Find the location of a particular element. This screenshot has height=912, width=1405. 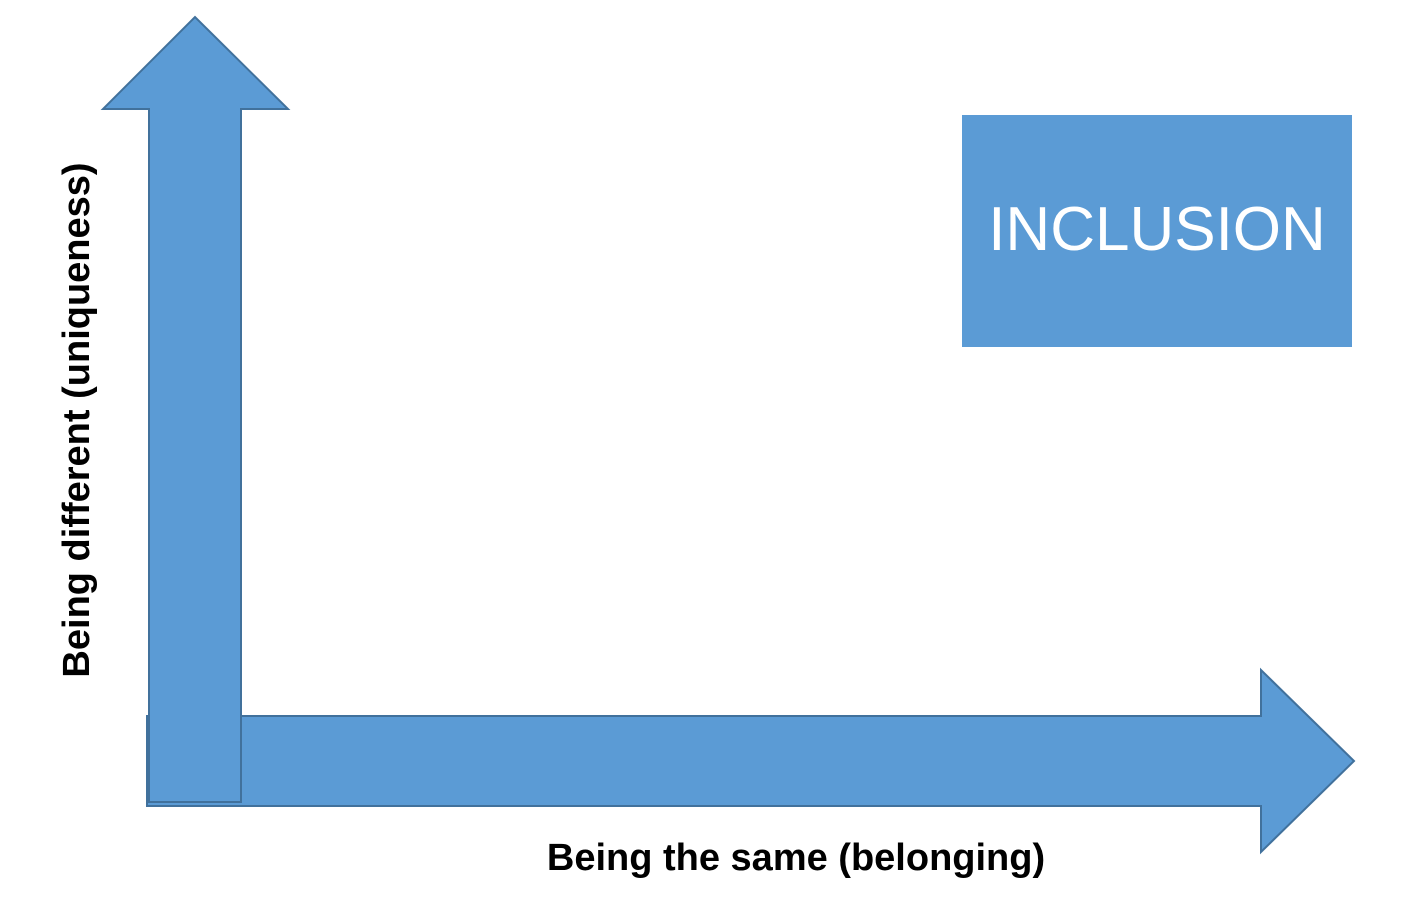

x-axis-label: Being the same (belonging) is located at coordinates (796, 858).